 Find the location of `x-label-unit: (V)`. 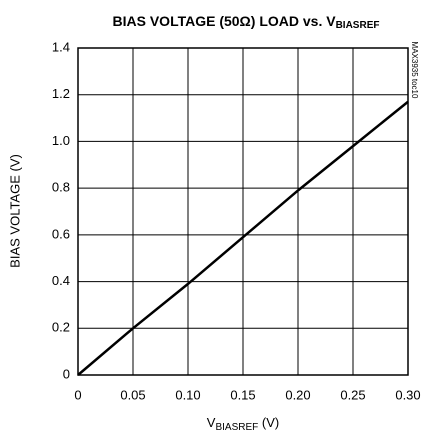

x-label-unit: (V) is located at coordinates (268, 422).